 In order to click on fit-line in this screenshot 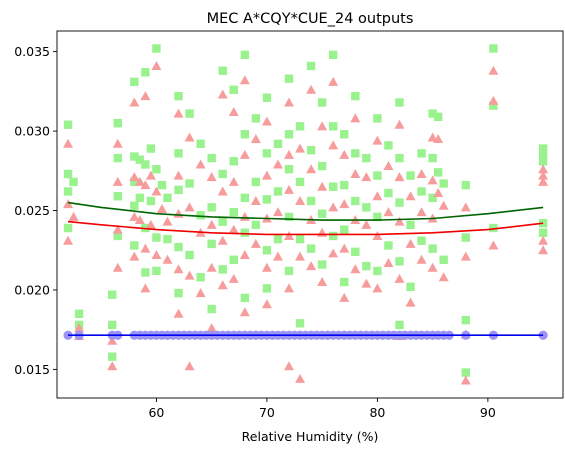, I will do `click(305, 211)`.